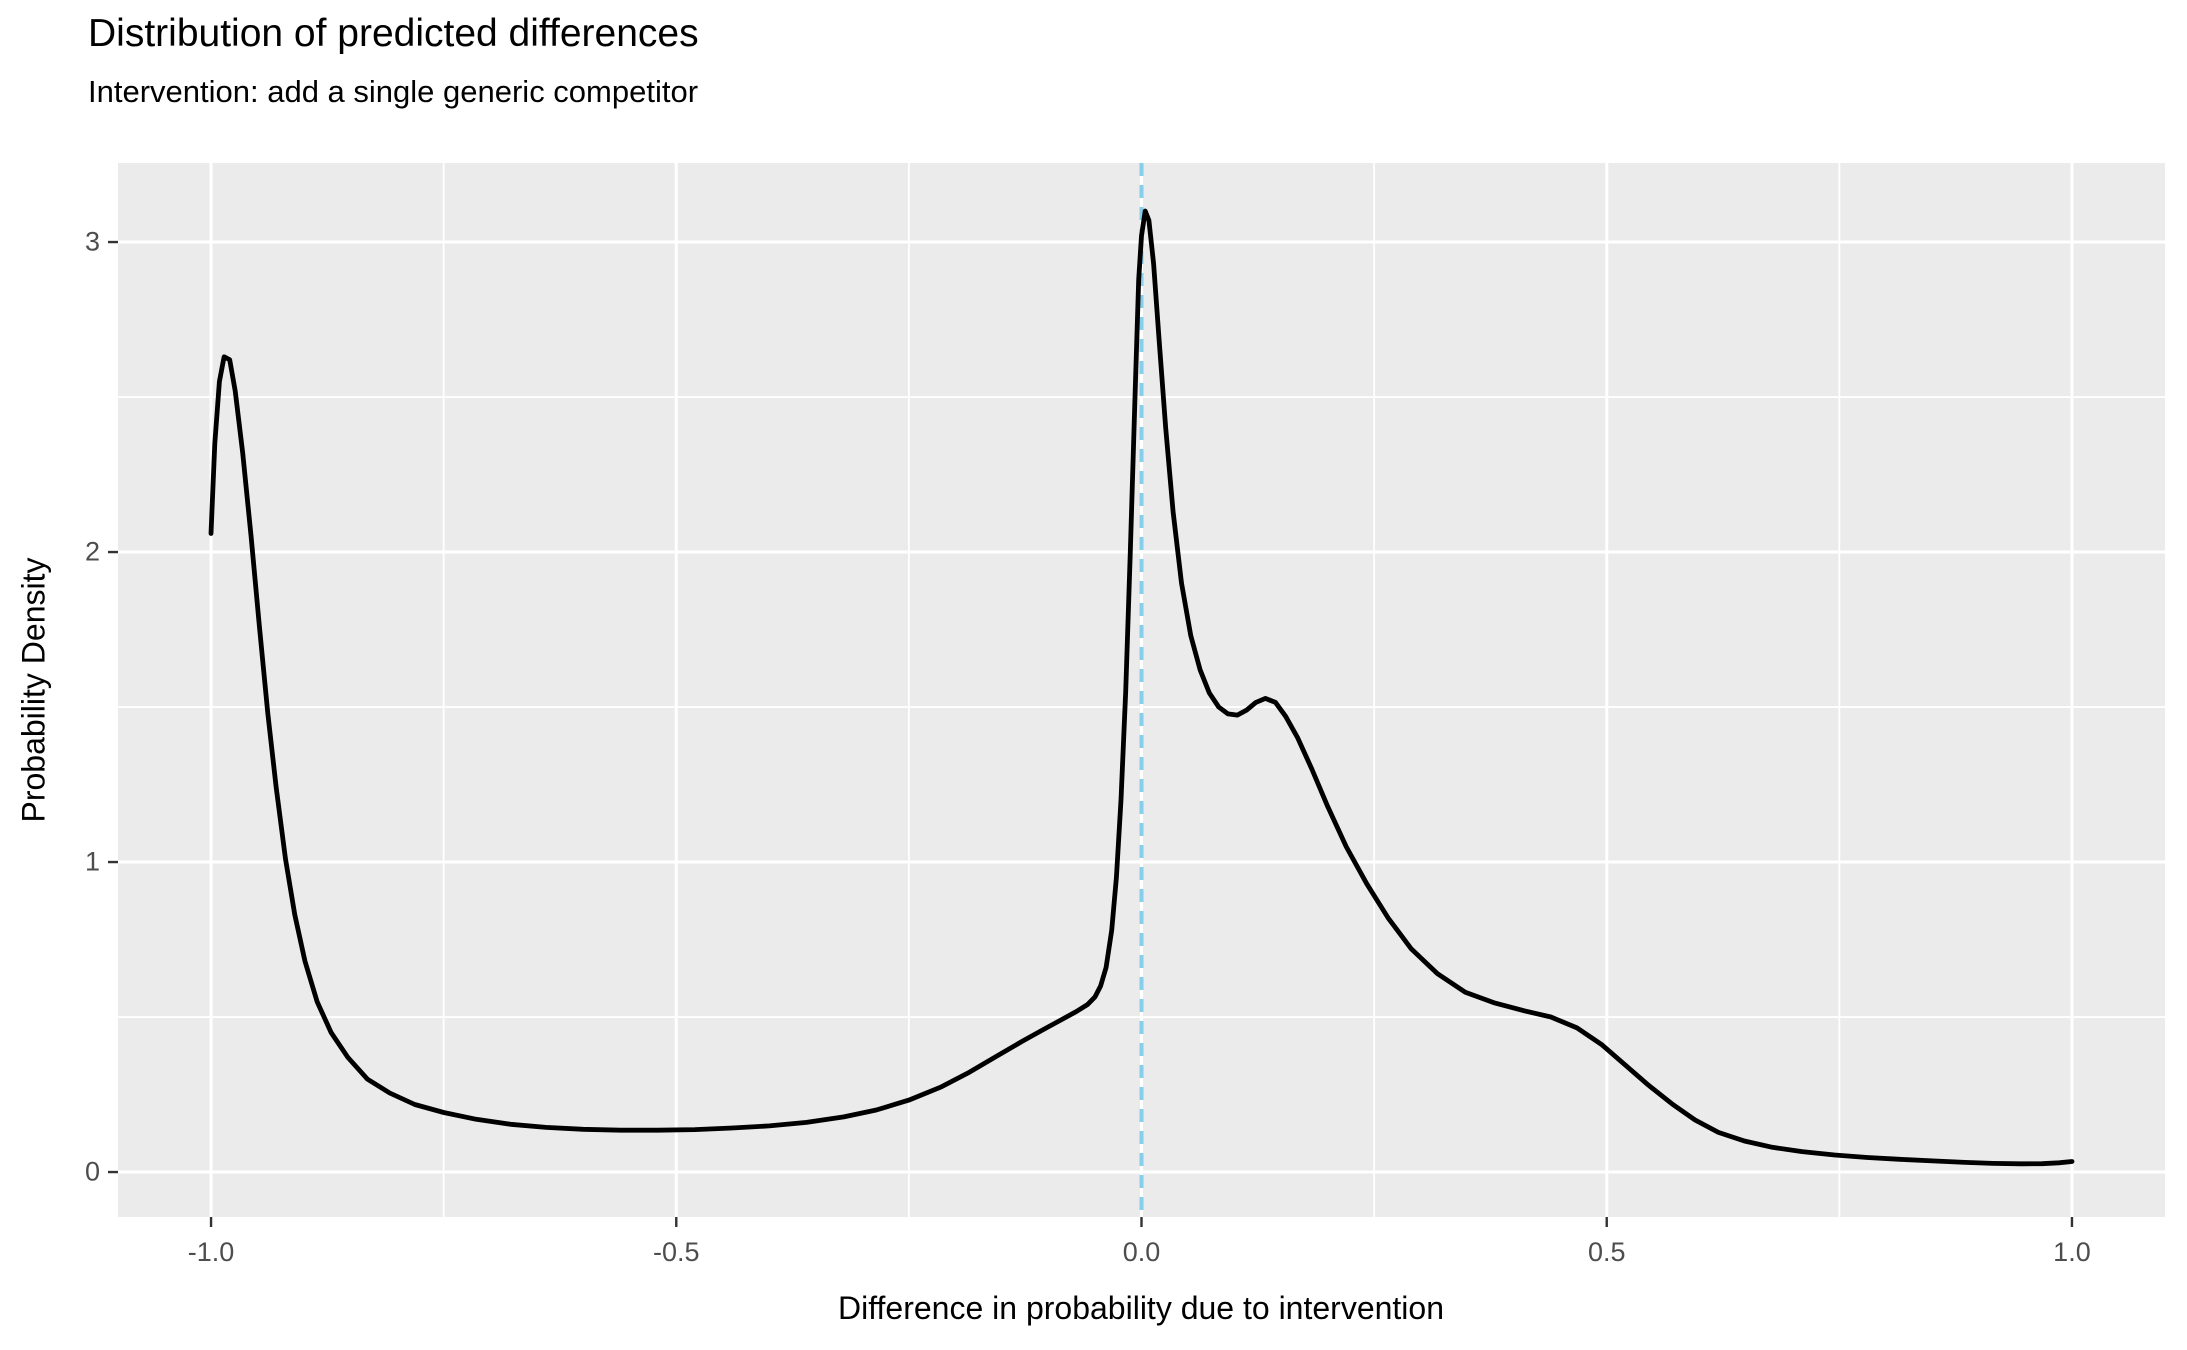 Image resolution: width=2187 pixels, height=1350 pixels. Describe the element at coordinates (1141, 1252) in the screenshot. I see `x-tick-label-0.0: 0.0` at that location.